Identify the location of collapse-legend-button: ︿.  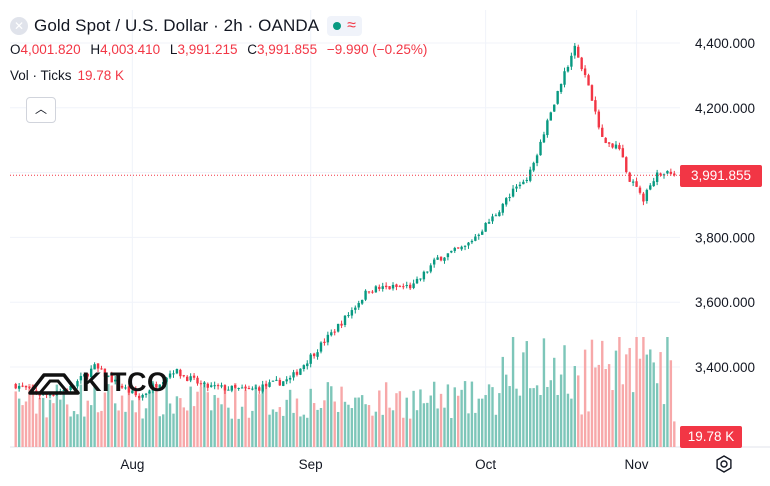
(41, 110).